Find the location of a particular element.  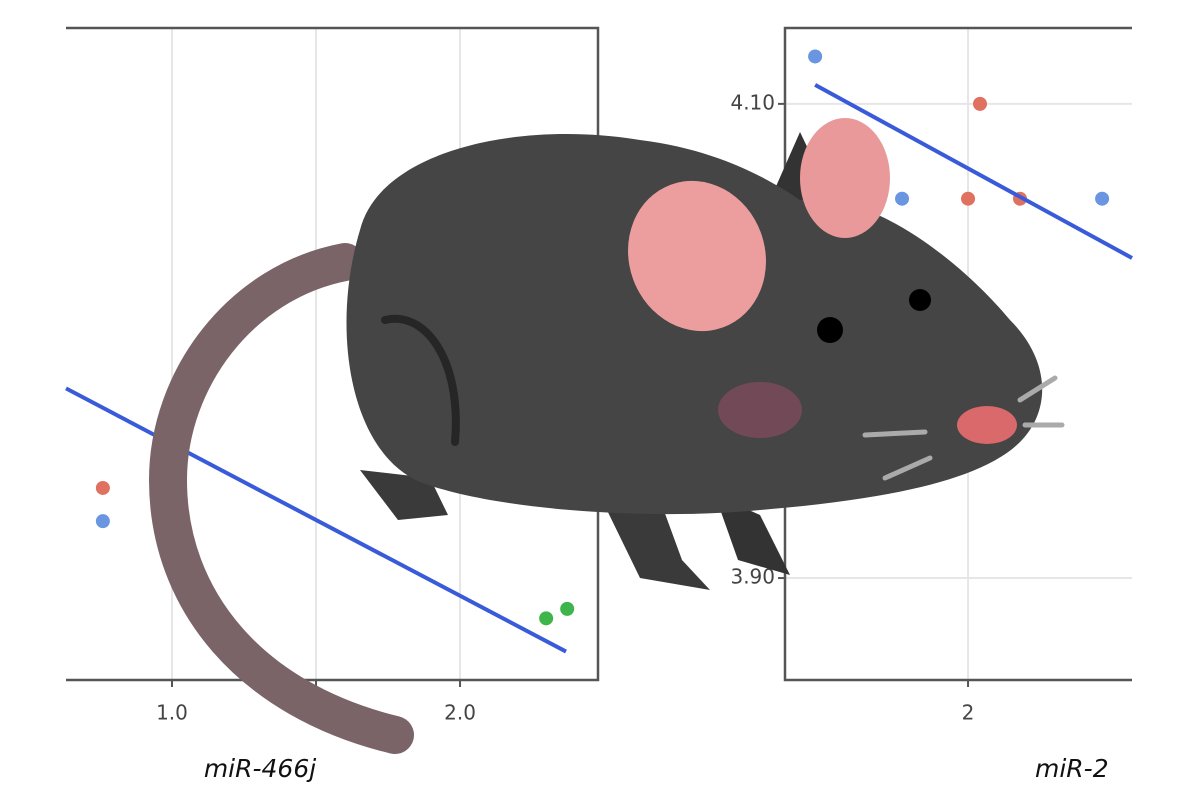

front-leg is located at coordinates (752, 535).